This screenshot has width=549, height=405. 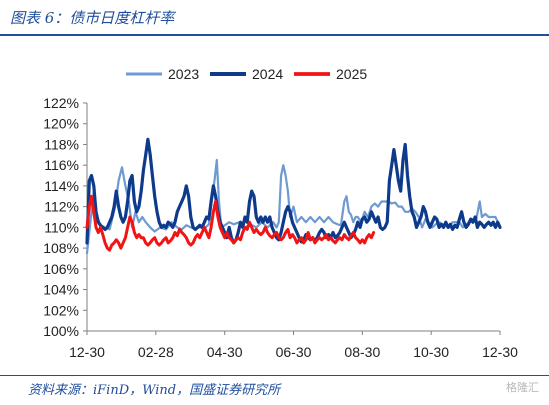 I want to click on y-tick-label: 116%, so click(x=61, y=165).